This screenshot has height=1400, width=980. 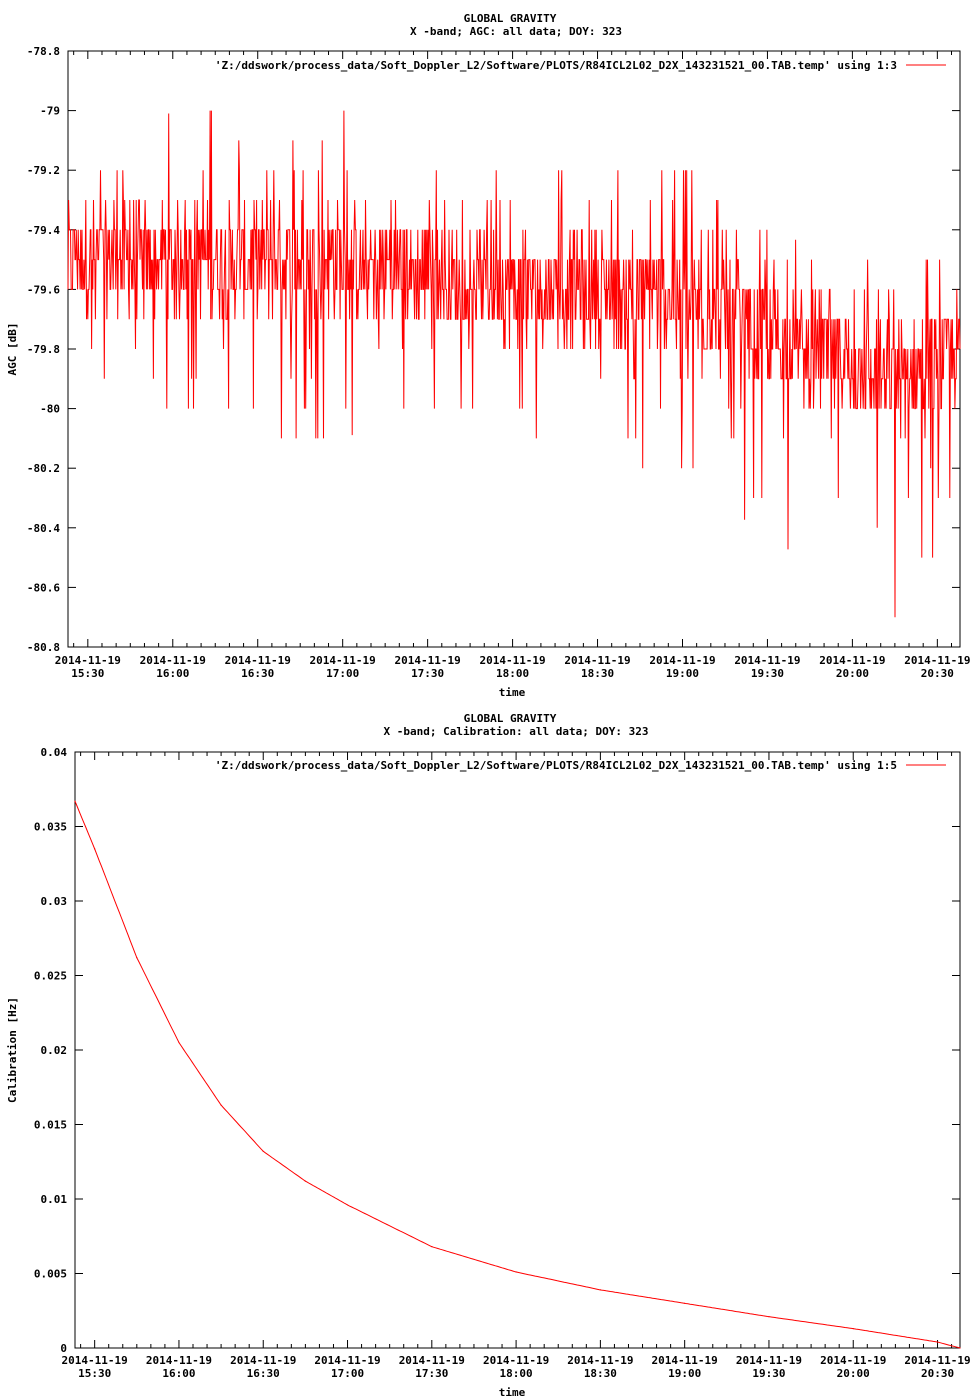 I want to click on y-tick-label: -79.6, so click(x=43, y=289).